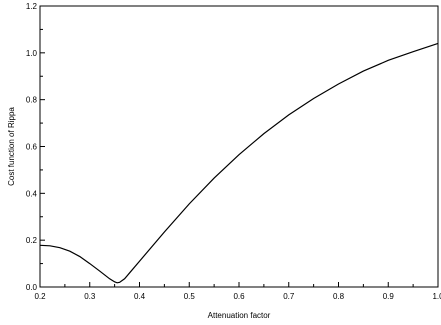  I want to click on y-tick-label: 0.4, so click(32, 193).